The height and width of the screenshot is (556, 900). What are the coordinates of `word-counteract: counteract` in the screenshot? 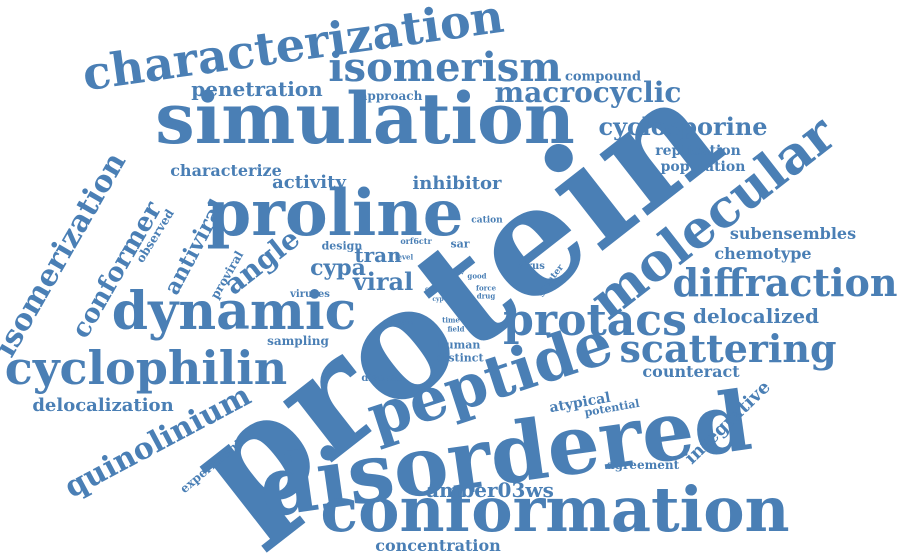 It's located at (691, 371).